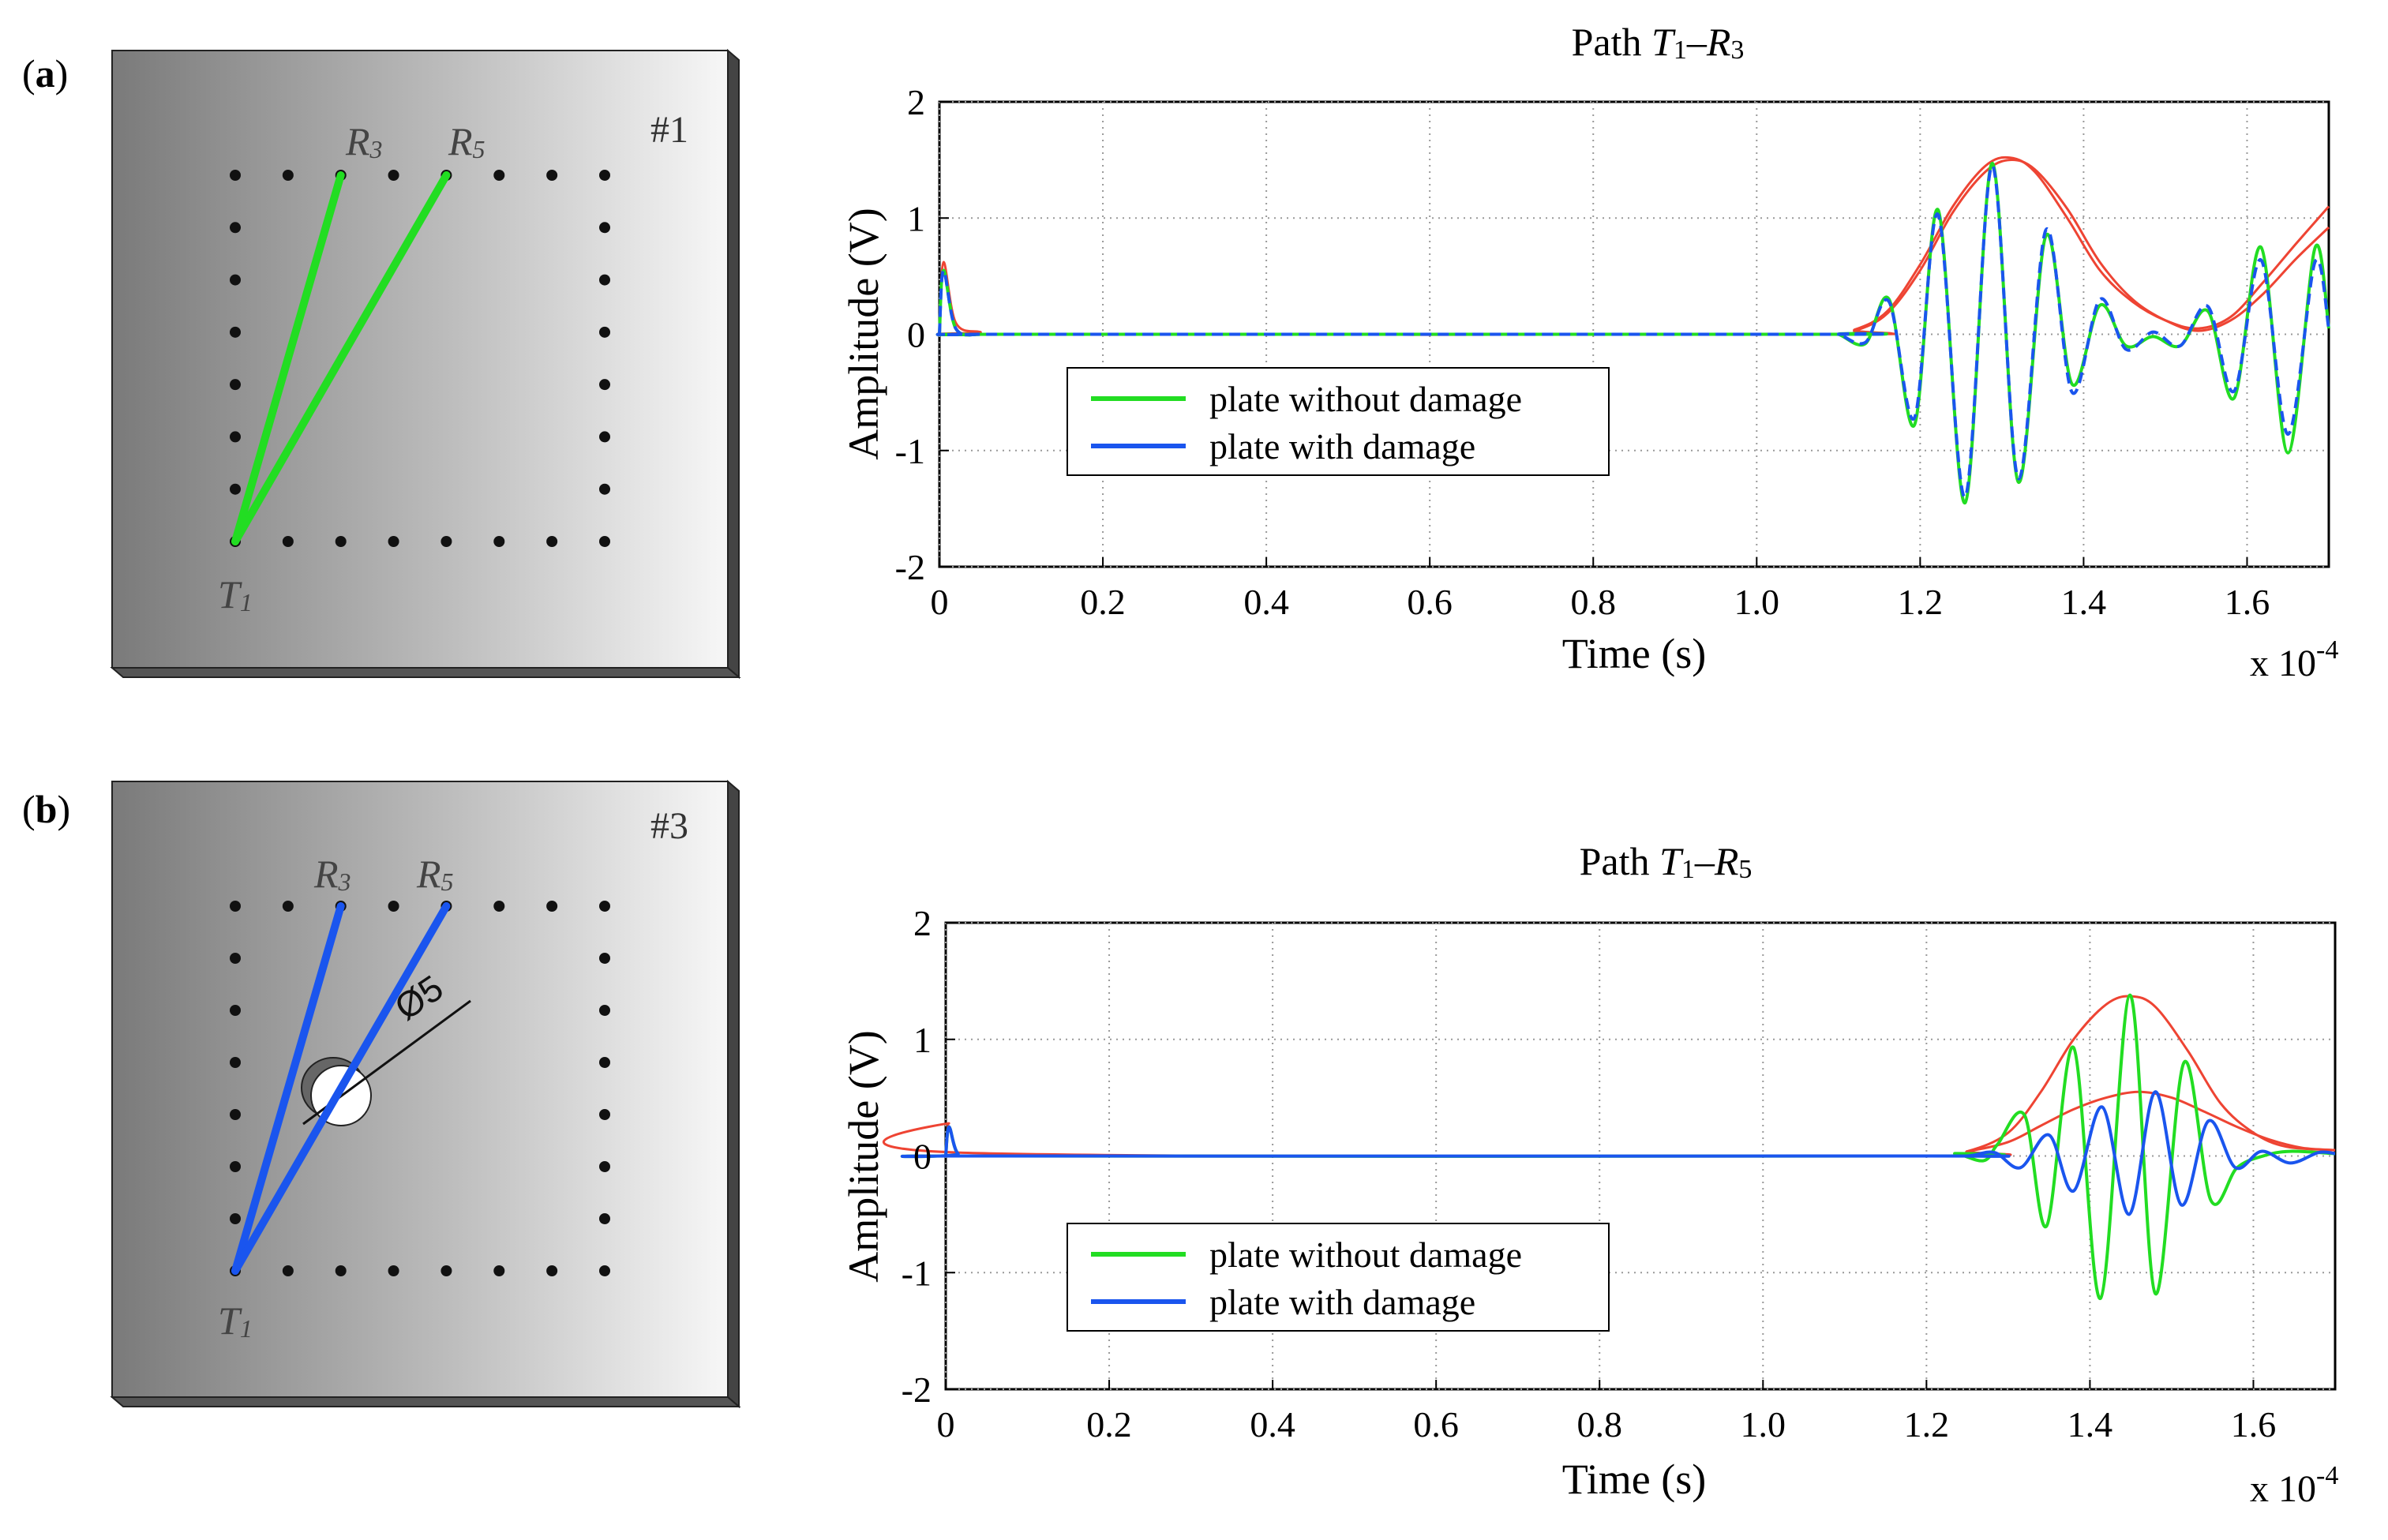 This screenshot has height=1540, width=2388. Describe the element at coordinates (45, 74) in the screenshot. I see `panel-a-label: (a)` at that location.